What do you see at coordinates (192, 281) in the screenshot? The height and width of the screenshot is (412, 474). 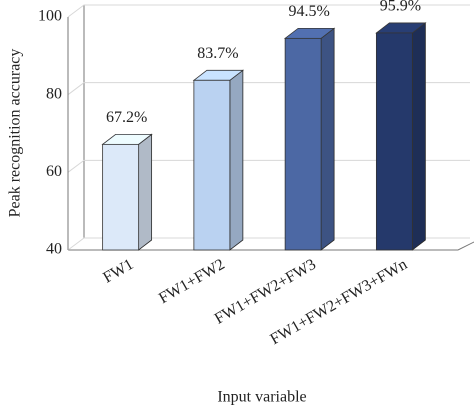 I see `x-tick-label: FW1+FW2` at bounding box center [192, 281].